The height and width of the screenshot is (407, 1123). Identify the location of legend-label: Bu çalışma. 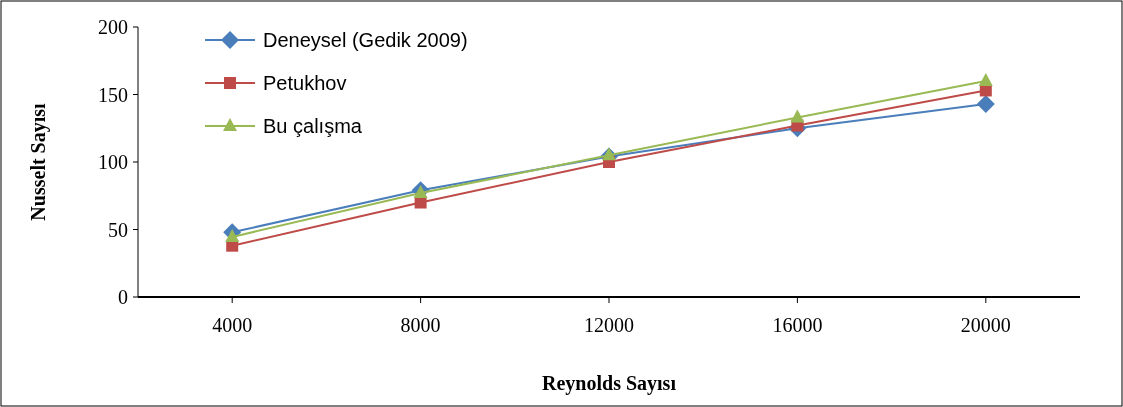
(313, 126).